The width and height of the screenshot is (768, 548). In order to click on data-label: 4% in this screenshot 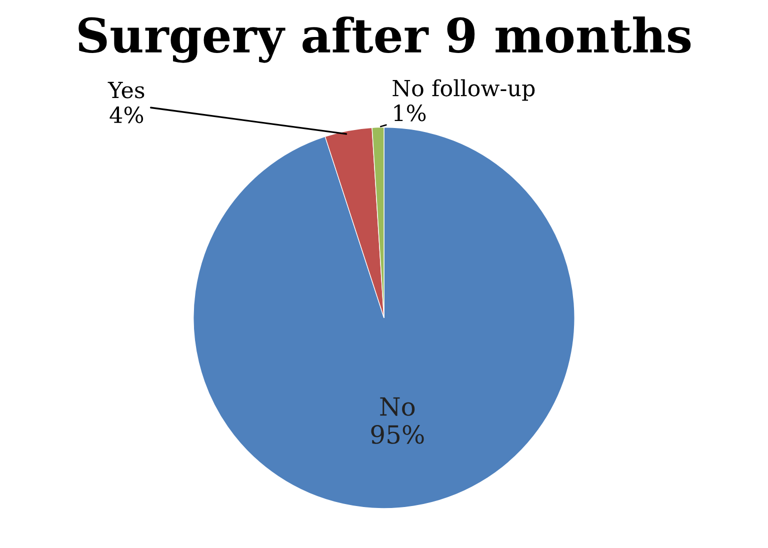, I will do `click(127, 115)`.